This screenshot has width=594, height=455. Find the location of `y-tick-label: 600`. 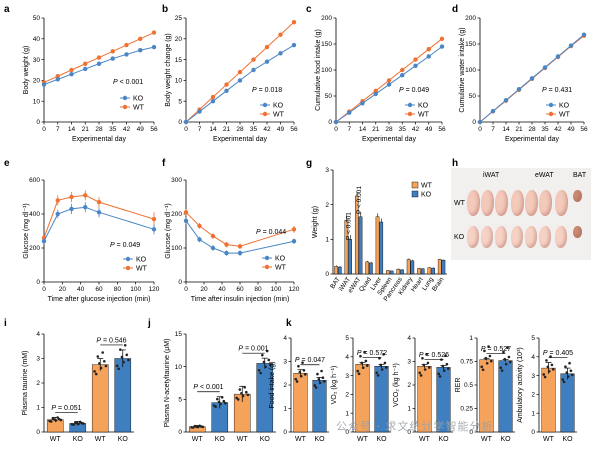

y-tick-label: 600 is located at coordinates (34, 180).